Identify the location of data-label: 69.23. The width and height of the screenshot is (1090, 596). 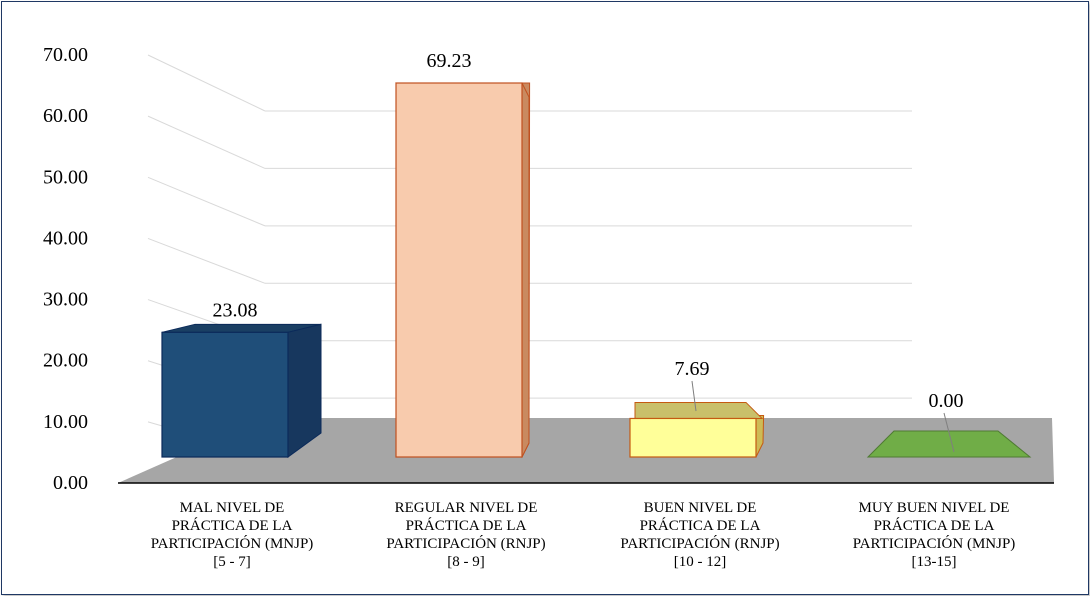
(449, 61).